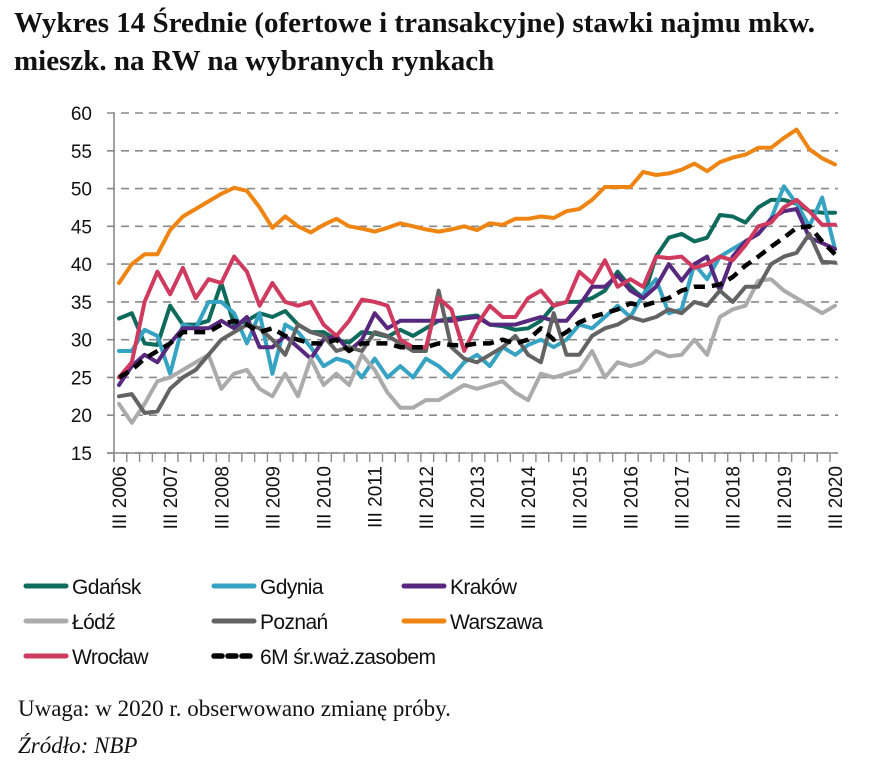  What do you see at coordinates (478, 497) in the screenshot?
I see `x-tick-label: III 2013` at bounding box center [478, 497].